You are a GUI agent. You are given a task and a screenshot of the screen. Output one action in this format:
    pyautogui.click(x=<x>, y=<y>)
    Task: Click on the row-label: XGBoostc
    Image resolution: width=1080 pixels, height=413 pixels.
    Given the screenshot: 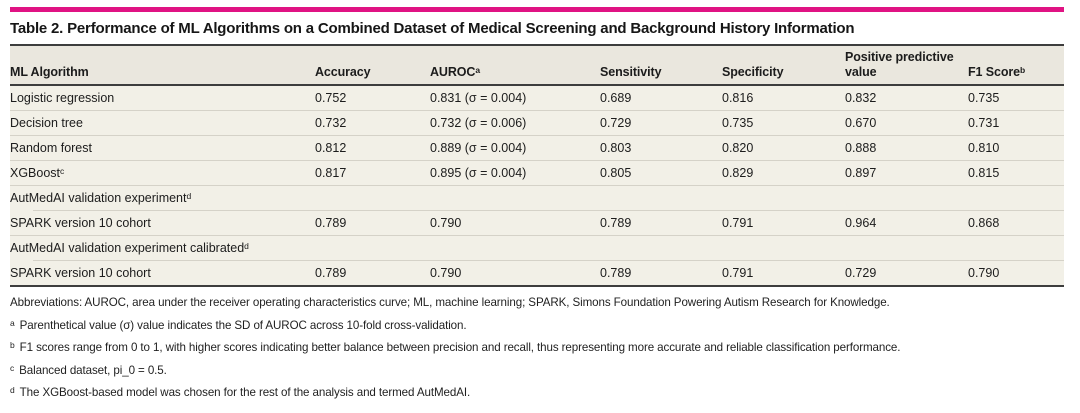 What is the action you would take?
    pyautogui.click(x=162, y=173)
    